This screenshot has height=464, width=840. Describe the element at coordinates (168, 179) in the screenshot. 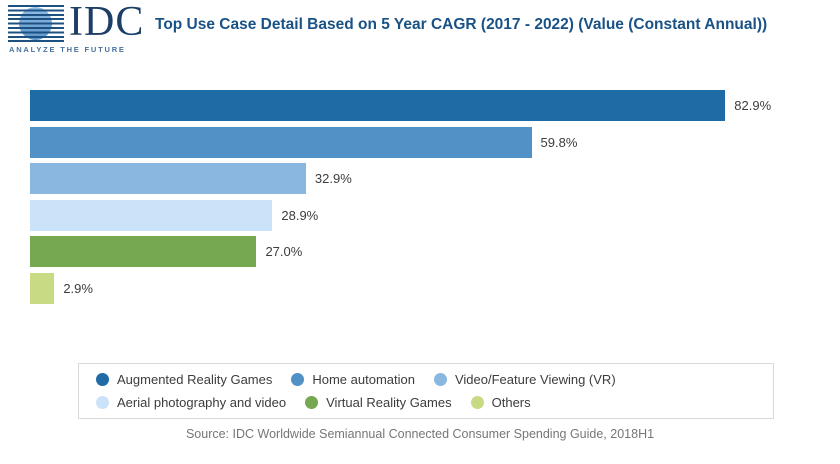

I see `bar-video-feature-viewing-vr` at that location.